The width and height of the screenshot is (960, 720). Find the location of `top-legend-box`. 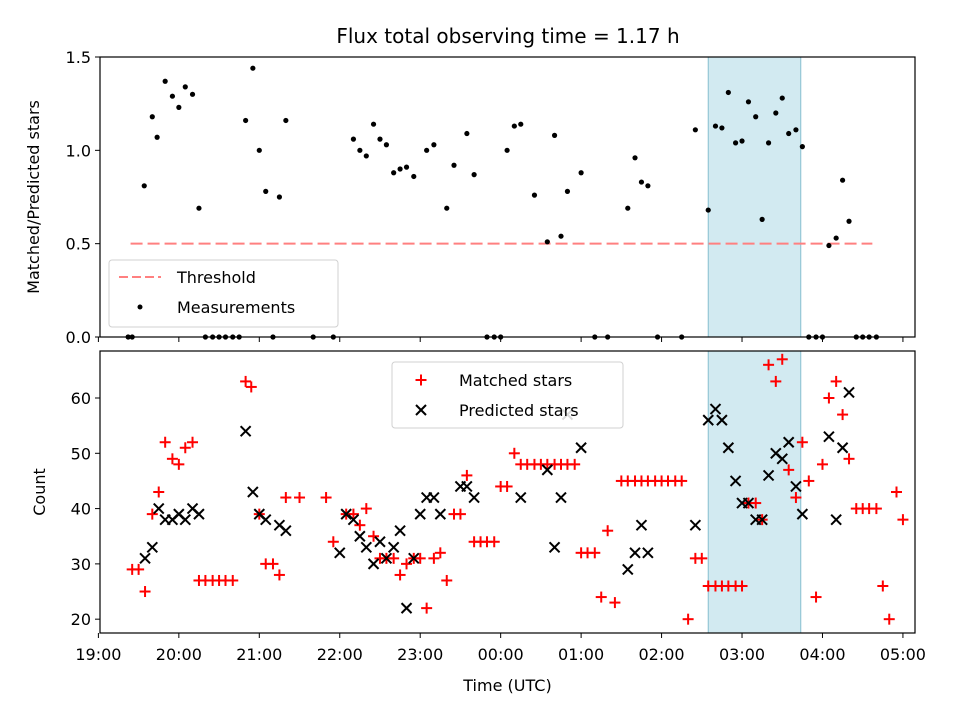

top-legend-box is located at coordinates (223, 293).